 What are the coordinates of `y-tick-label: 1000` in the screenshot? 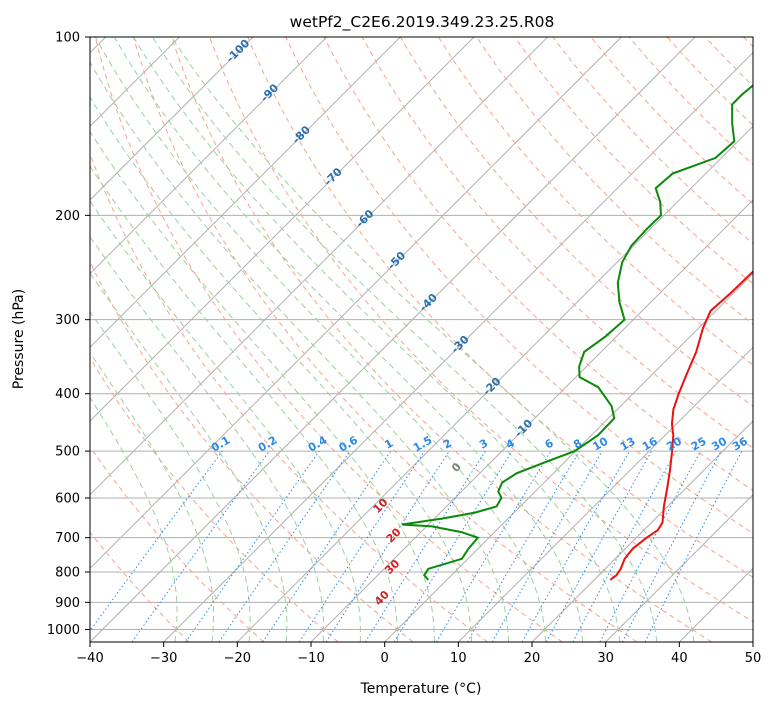 It's located at (63, 630).